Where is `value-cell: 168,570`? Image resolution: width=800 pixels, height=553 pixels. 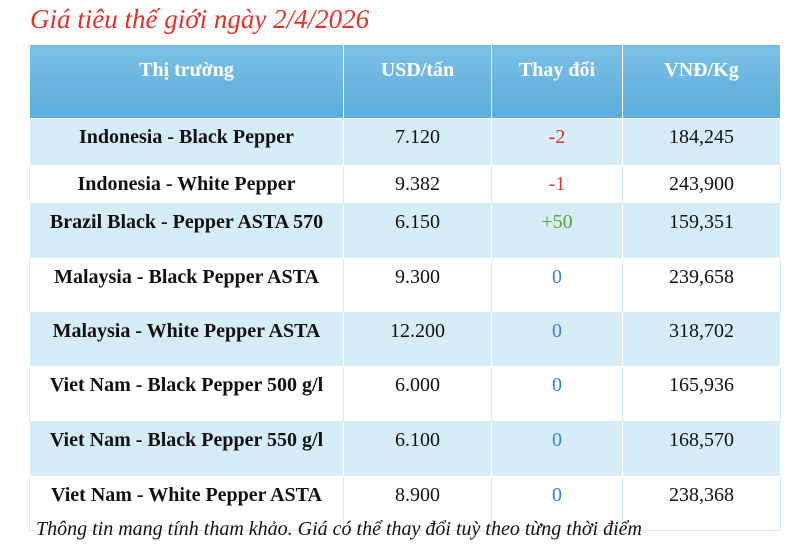 value-cell: 168,570 is located at coordinates (701, 449).